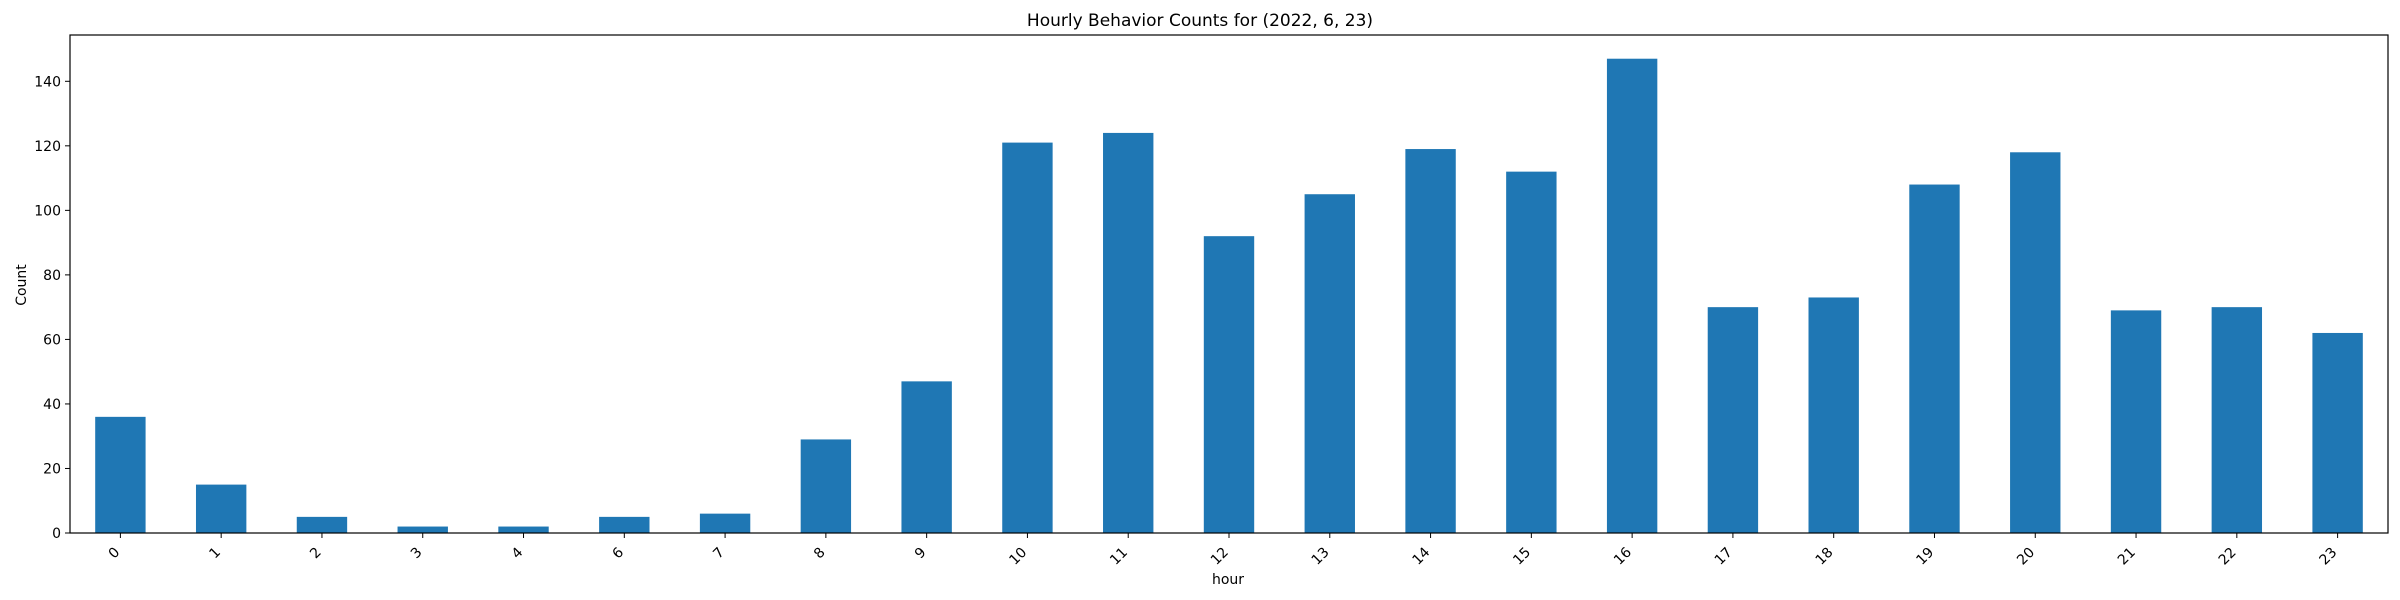  I want to click on x-tick-label: 12, so click(1220, 557).